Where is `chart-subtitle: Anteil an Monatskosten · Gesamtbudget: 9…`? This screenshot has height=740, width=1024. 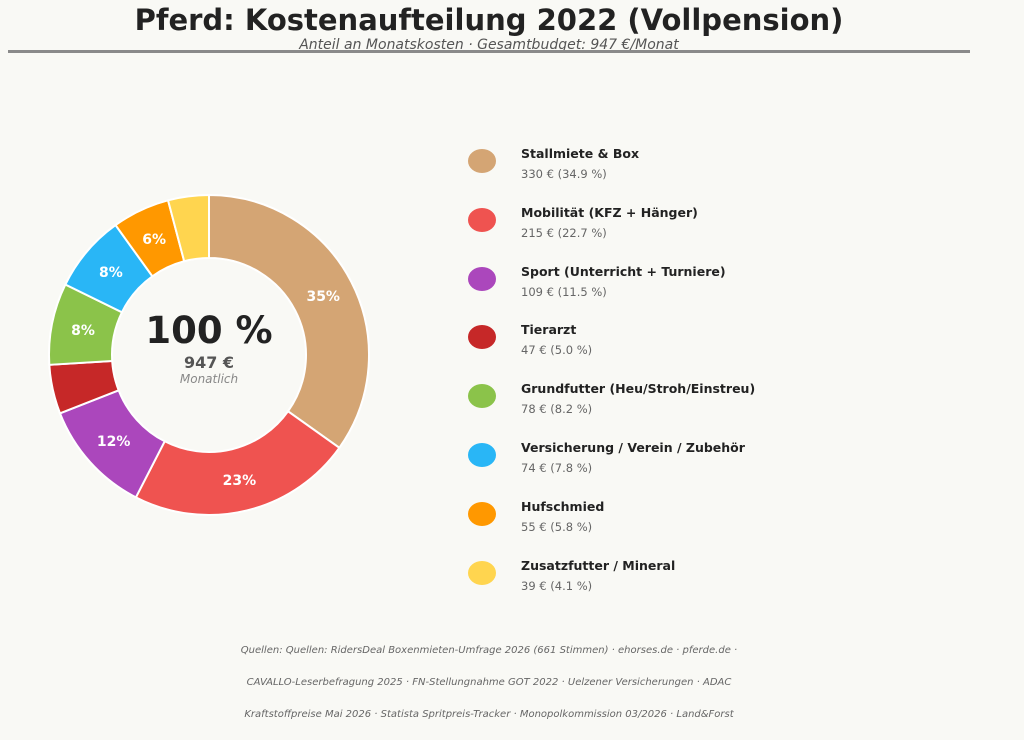 chart-subtitle: Anteil an Monatskosten · Gesamtbudget: 9… is located at coordinates (489, 45).